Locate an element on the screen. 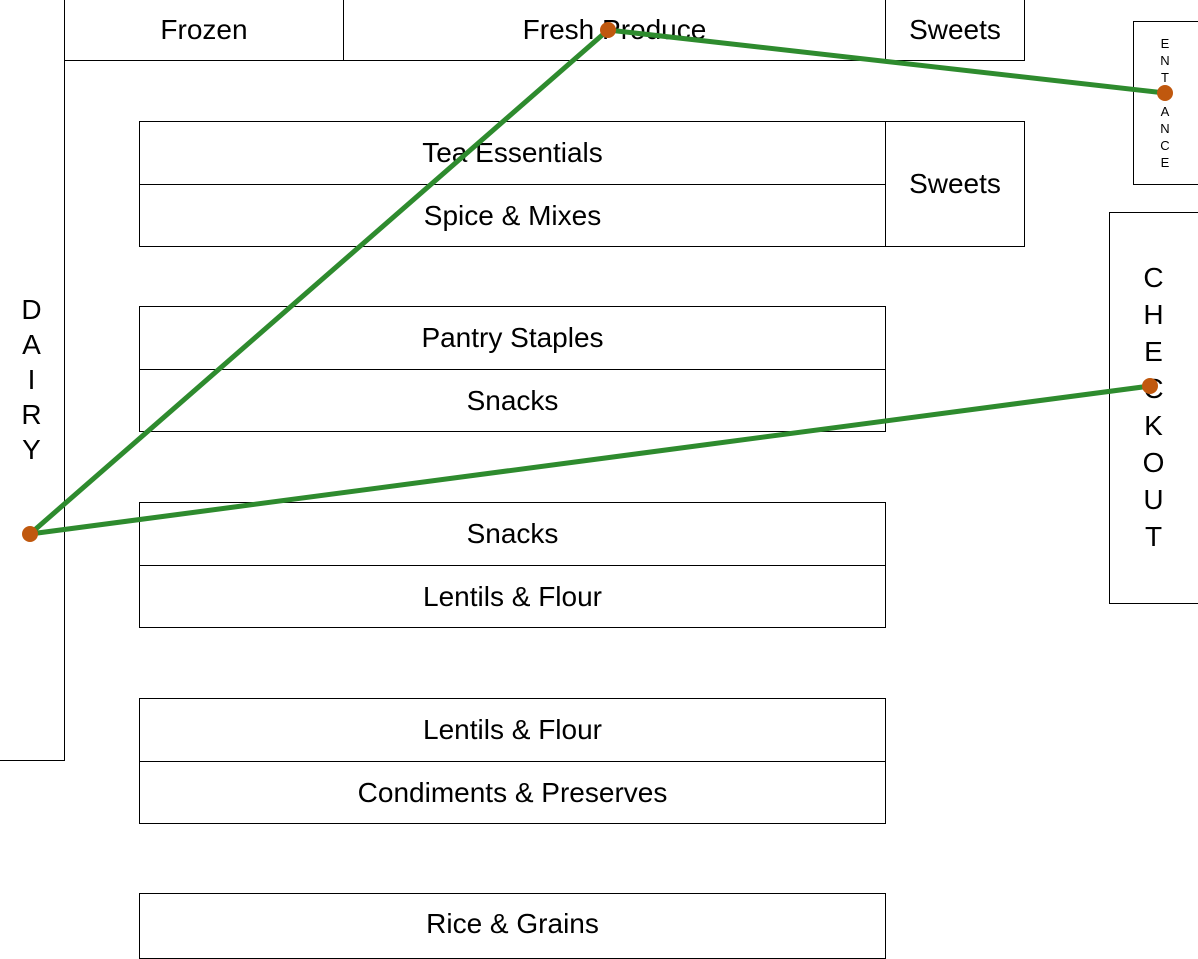 The height and width of the screenshot is (959, 1198). aisle-4-bottom: Condiments & Preserves is located at coordinates (512, 792).